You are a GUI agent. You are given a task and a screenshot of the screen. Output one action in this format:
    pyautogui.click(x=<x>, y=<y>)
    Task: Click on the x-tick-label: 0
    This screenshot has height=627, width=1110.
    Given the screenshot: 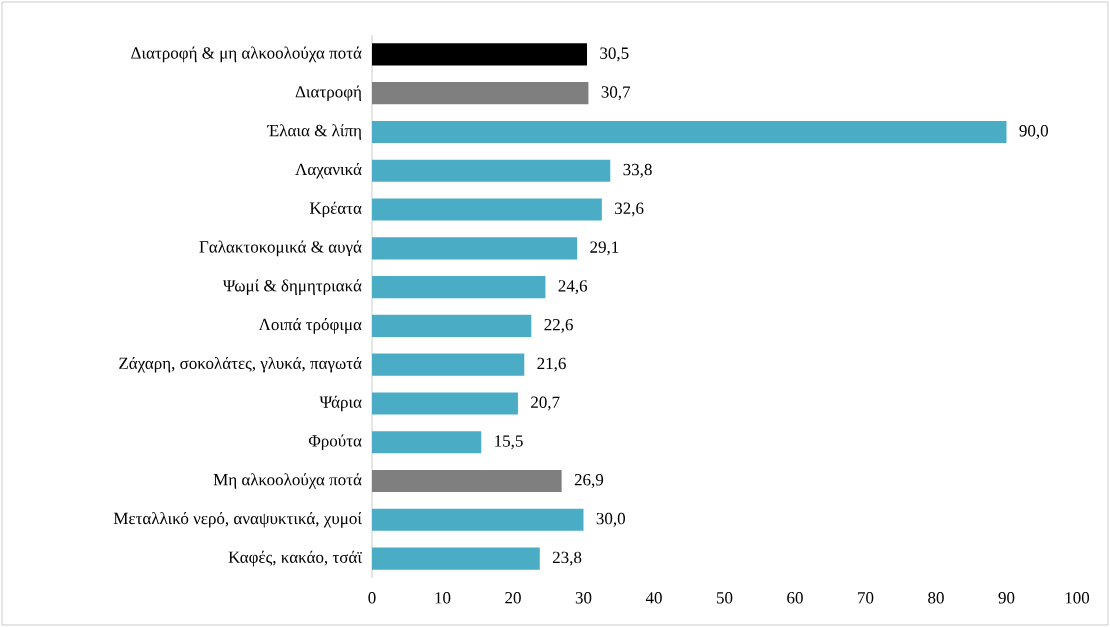 What is the action you would take?
    pyautogui.click(x=372, y=598)
    